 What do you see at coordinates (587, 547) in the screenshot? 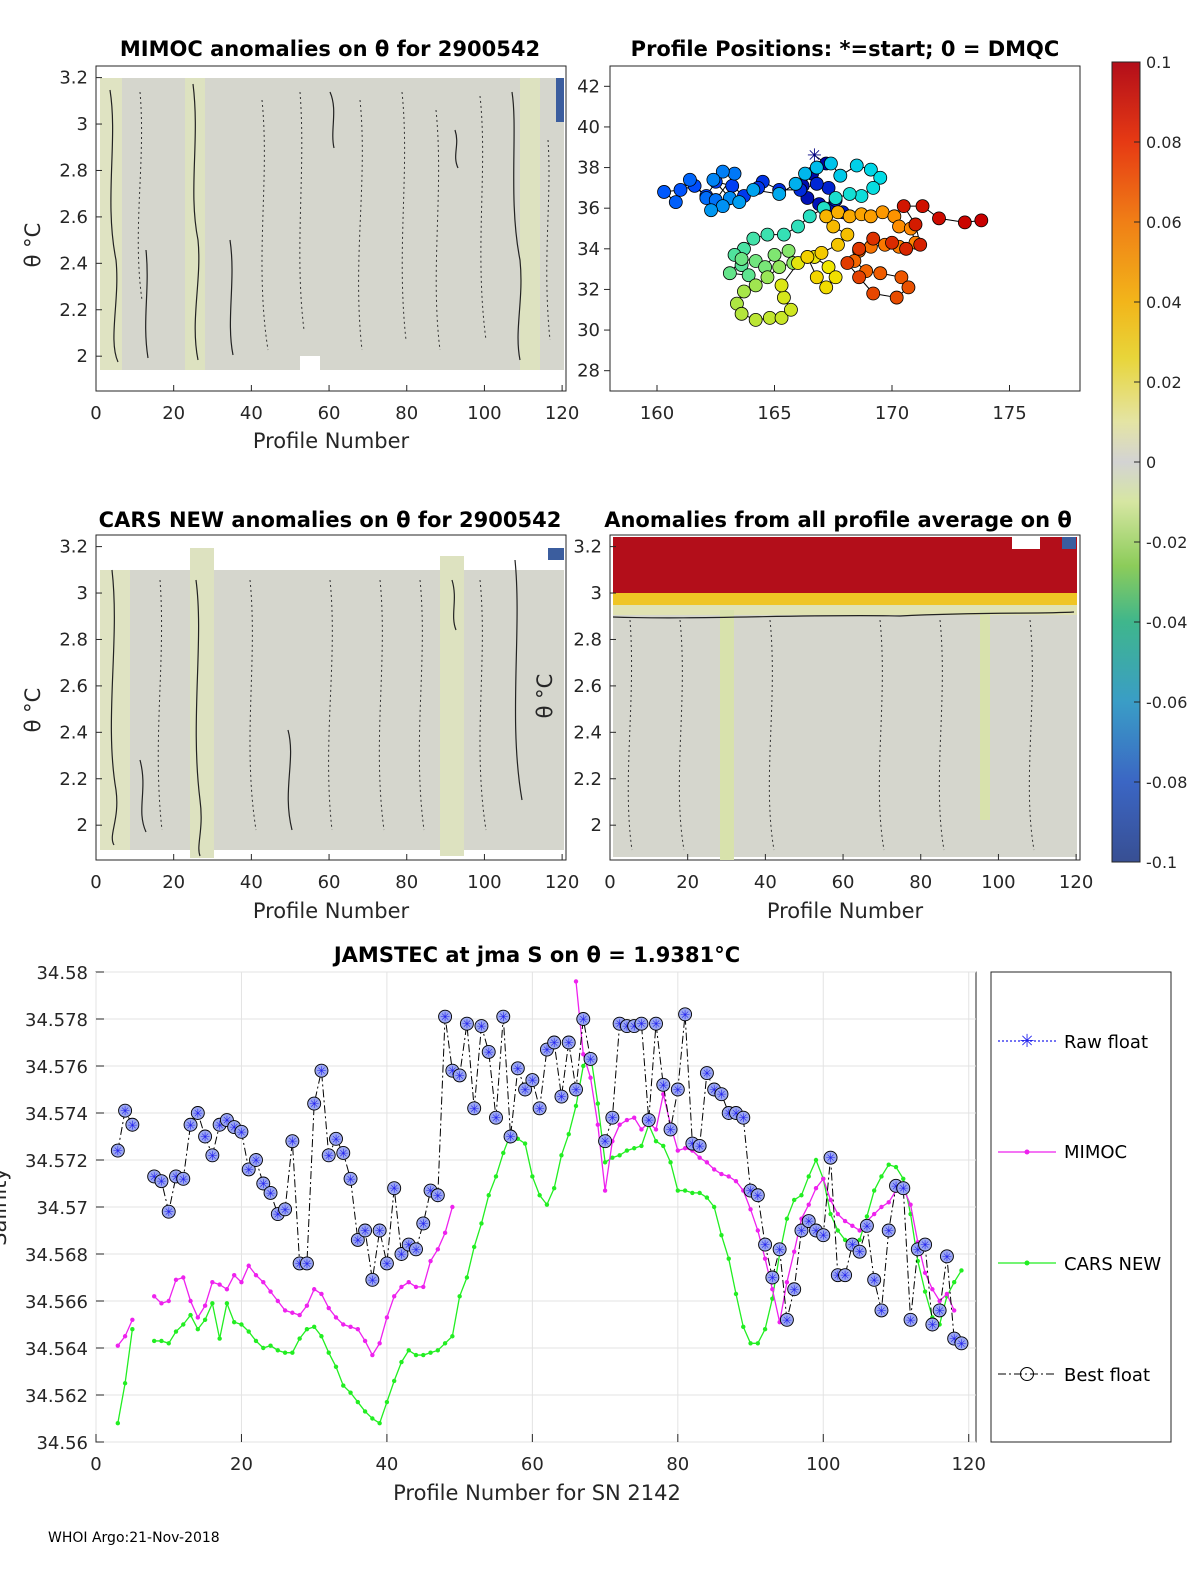
I see `y-tick-label: 3.2` at bounding box center [587, 547].